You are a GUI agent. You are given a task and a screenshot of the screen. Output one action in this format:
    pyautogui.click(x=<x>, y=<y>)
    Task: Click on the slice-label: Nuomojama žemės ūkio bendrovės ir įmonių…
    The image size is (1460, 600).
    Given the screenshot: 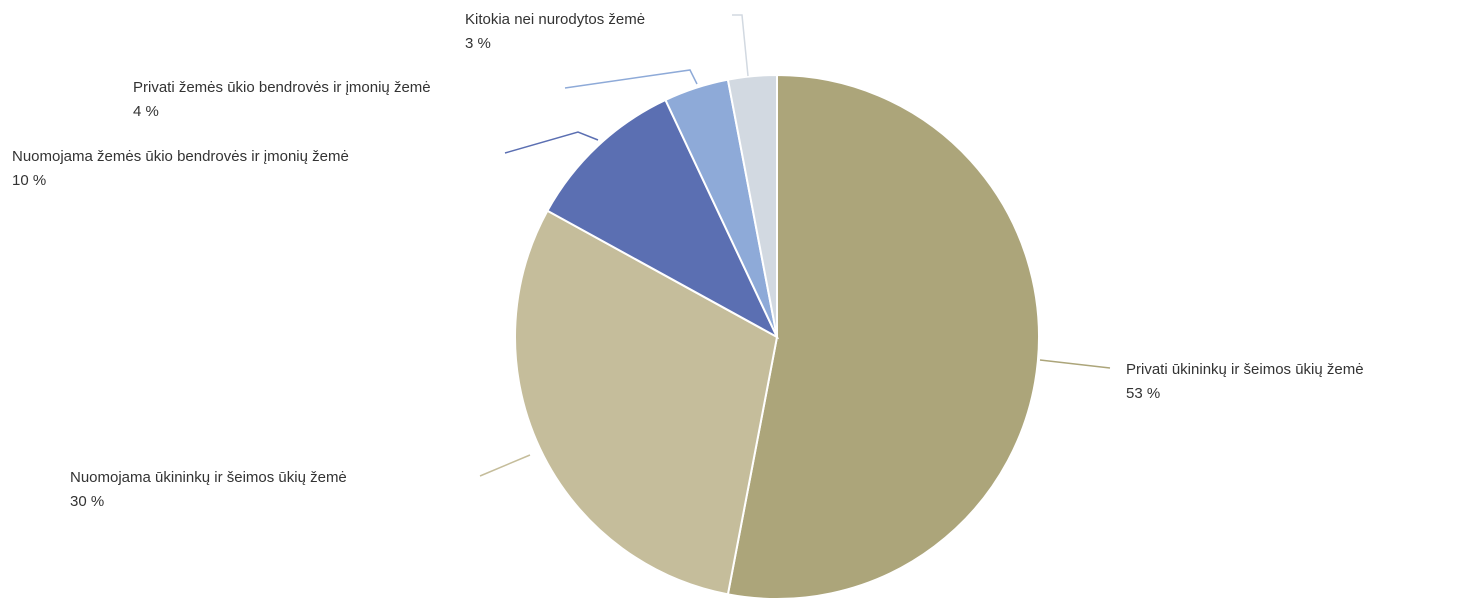 What is the action you would take?
    pyautogui.click(x=180, y=156)
    